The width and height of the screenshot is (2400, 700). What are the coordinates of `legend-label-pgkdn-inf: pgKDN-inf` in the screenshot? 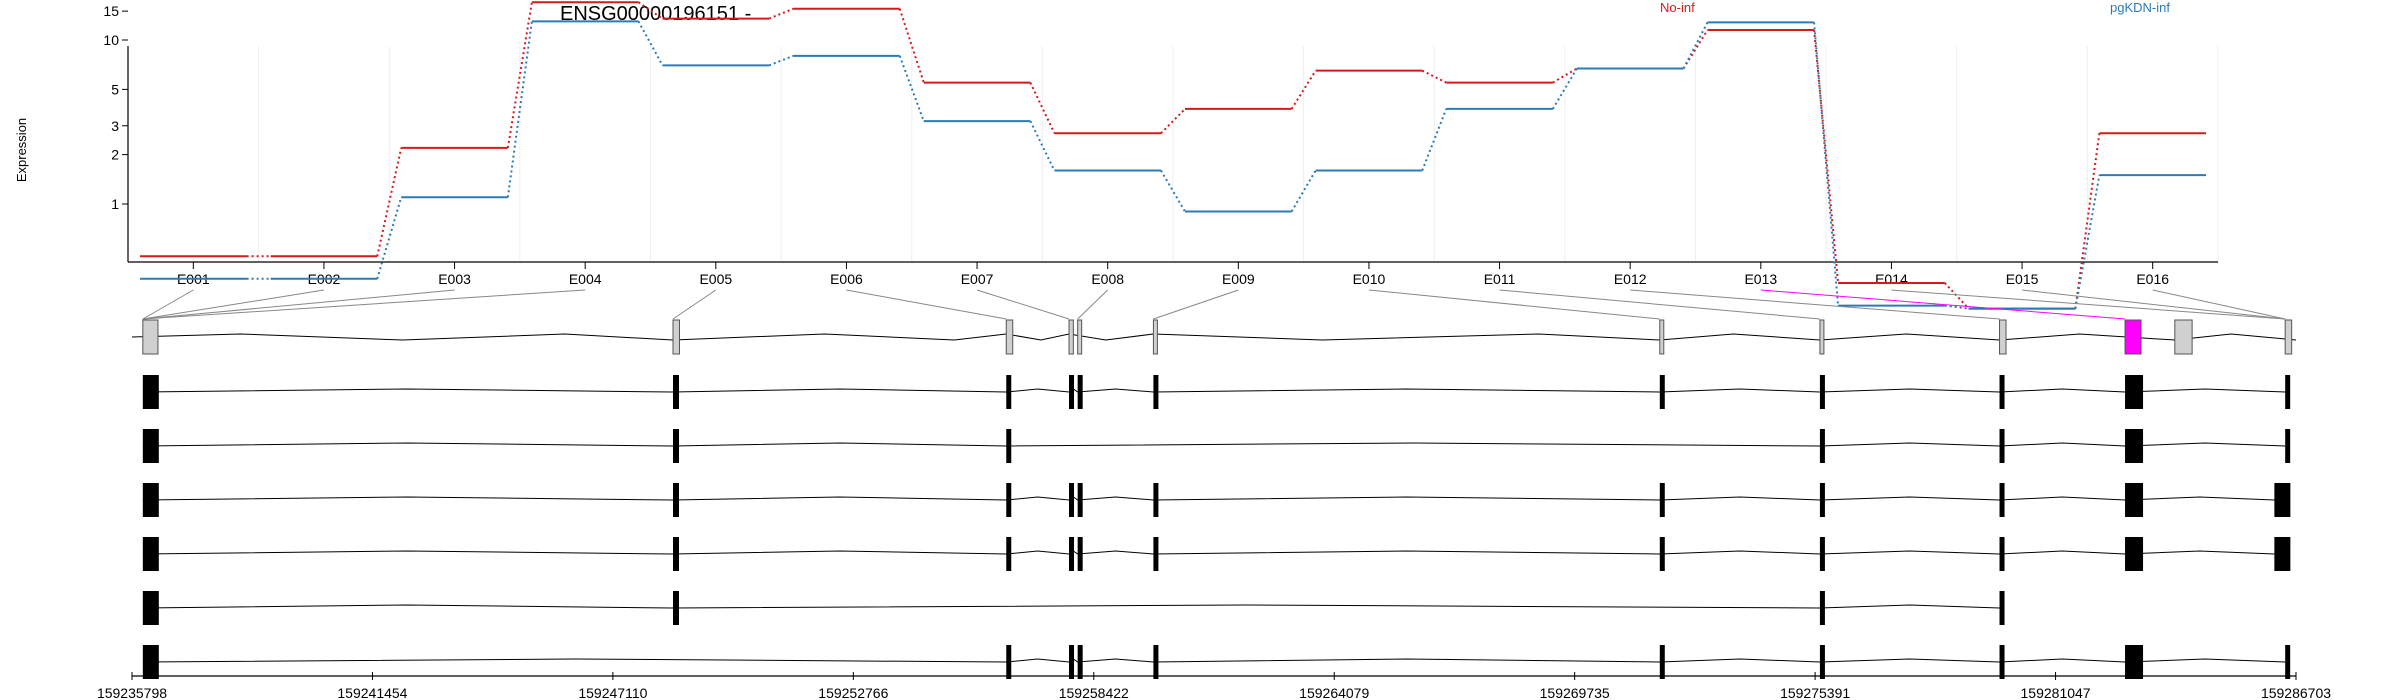 It's located at (2140, 7).